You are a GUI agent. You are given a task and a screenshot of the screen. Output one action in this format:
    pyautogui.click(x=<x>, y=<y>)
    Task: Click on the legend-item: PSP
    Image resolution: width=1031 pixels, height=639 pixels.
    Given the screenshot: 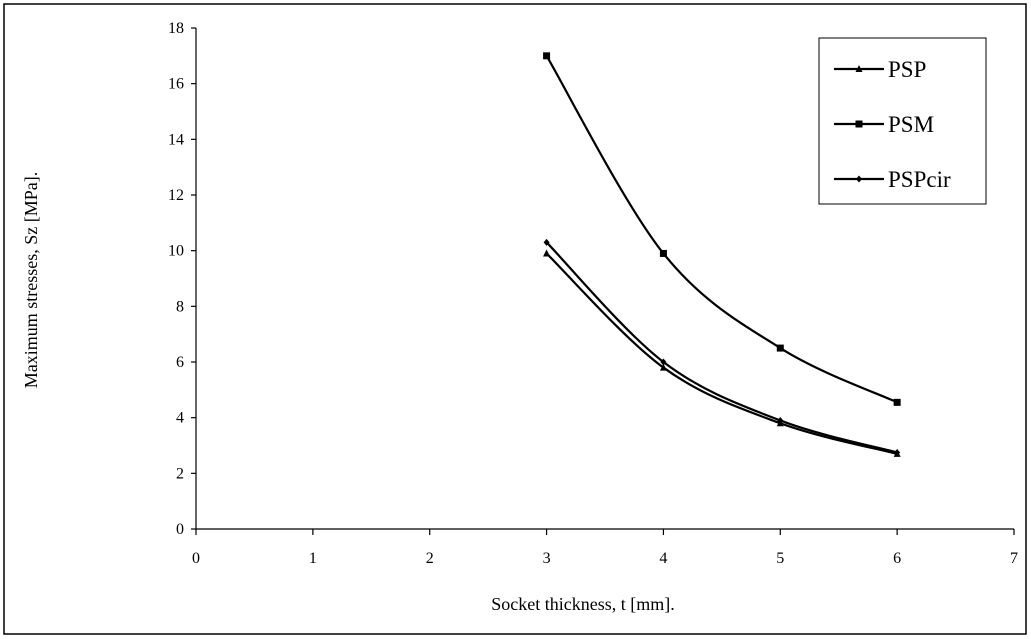 What is the action you would take?
    pyautogui.click(x=880, y=69)
    